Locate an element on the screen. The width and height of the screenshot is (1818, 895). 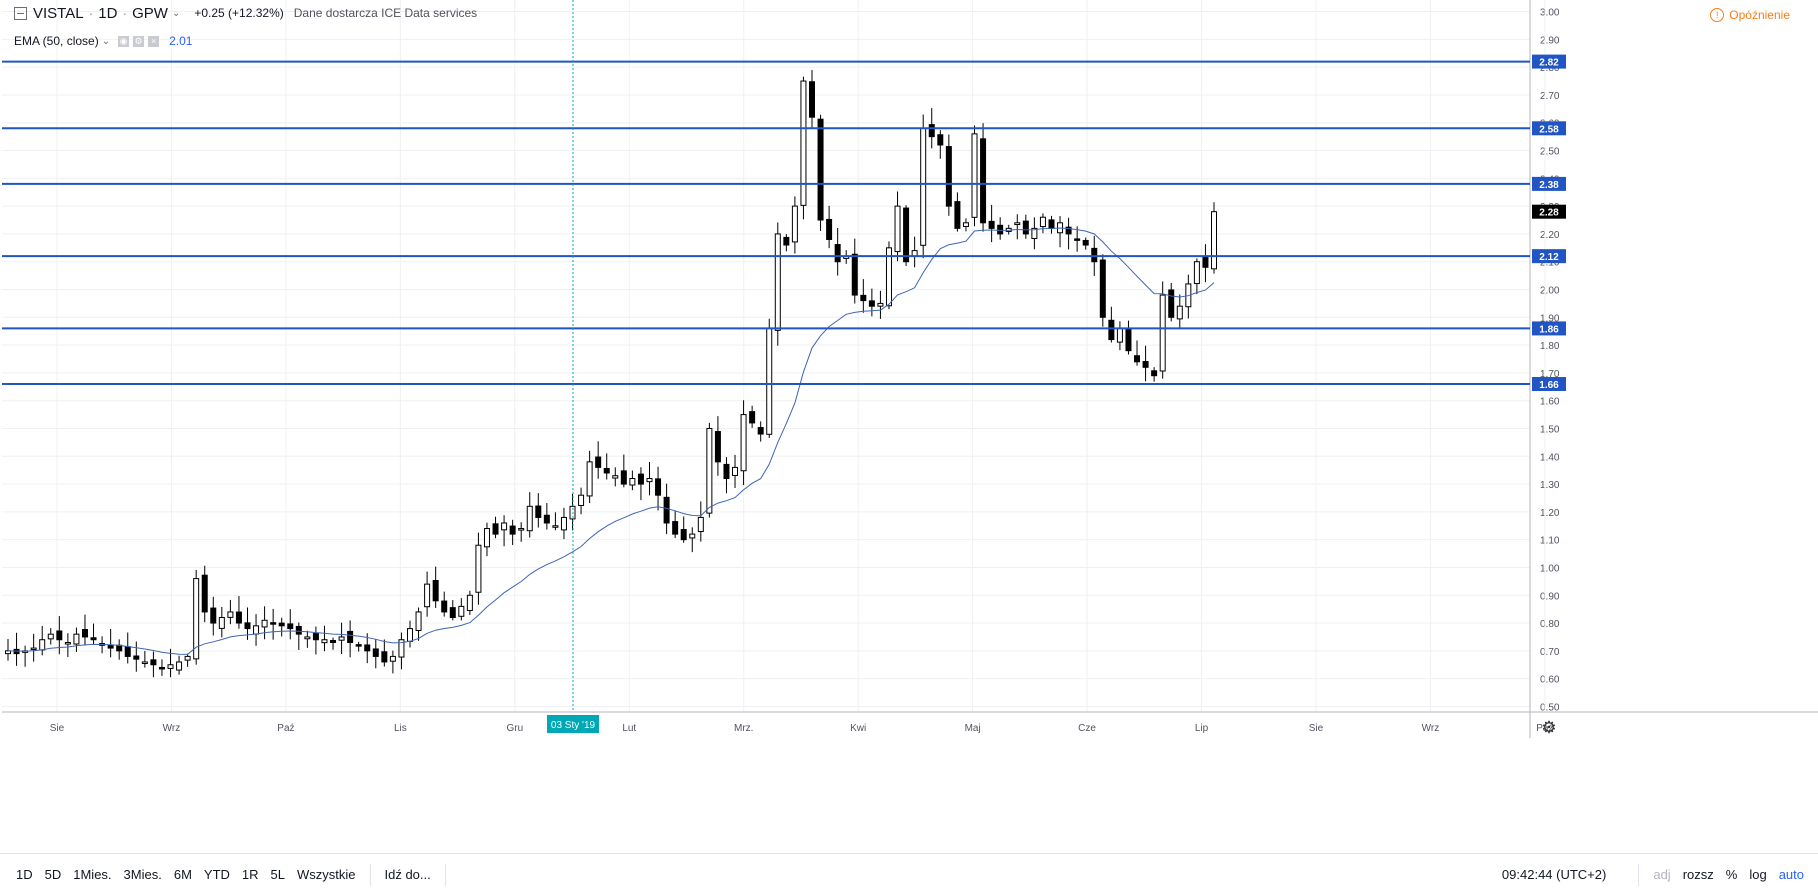
symbol-name: VISTAL is located at coordinates (58, 13).